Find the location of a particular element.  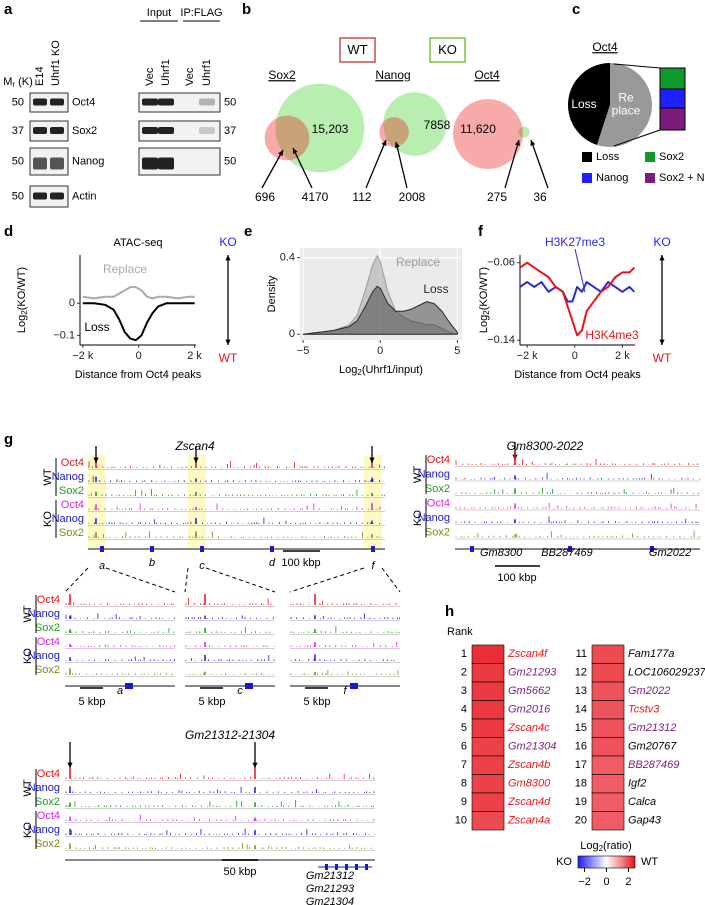

legend-label: Loss is located at coordinates (608, 157).